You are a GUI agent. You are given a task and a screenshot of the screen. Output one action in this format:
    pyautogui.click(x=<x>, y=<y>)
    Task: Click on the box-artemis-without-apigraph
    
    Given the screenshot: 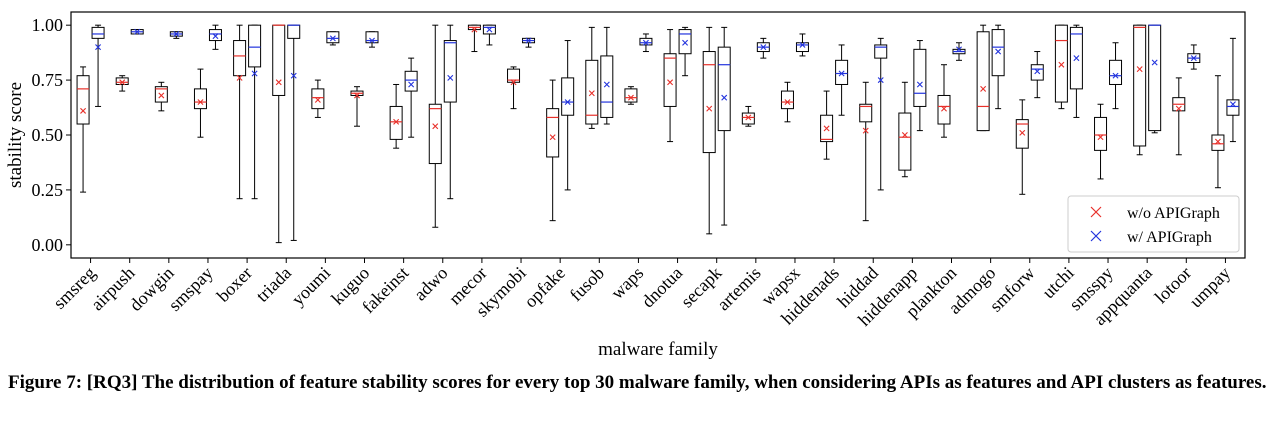 What is the action you would take?
    pyautogui.click(x=748, y=116)
    